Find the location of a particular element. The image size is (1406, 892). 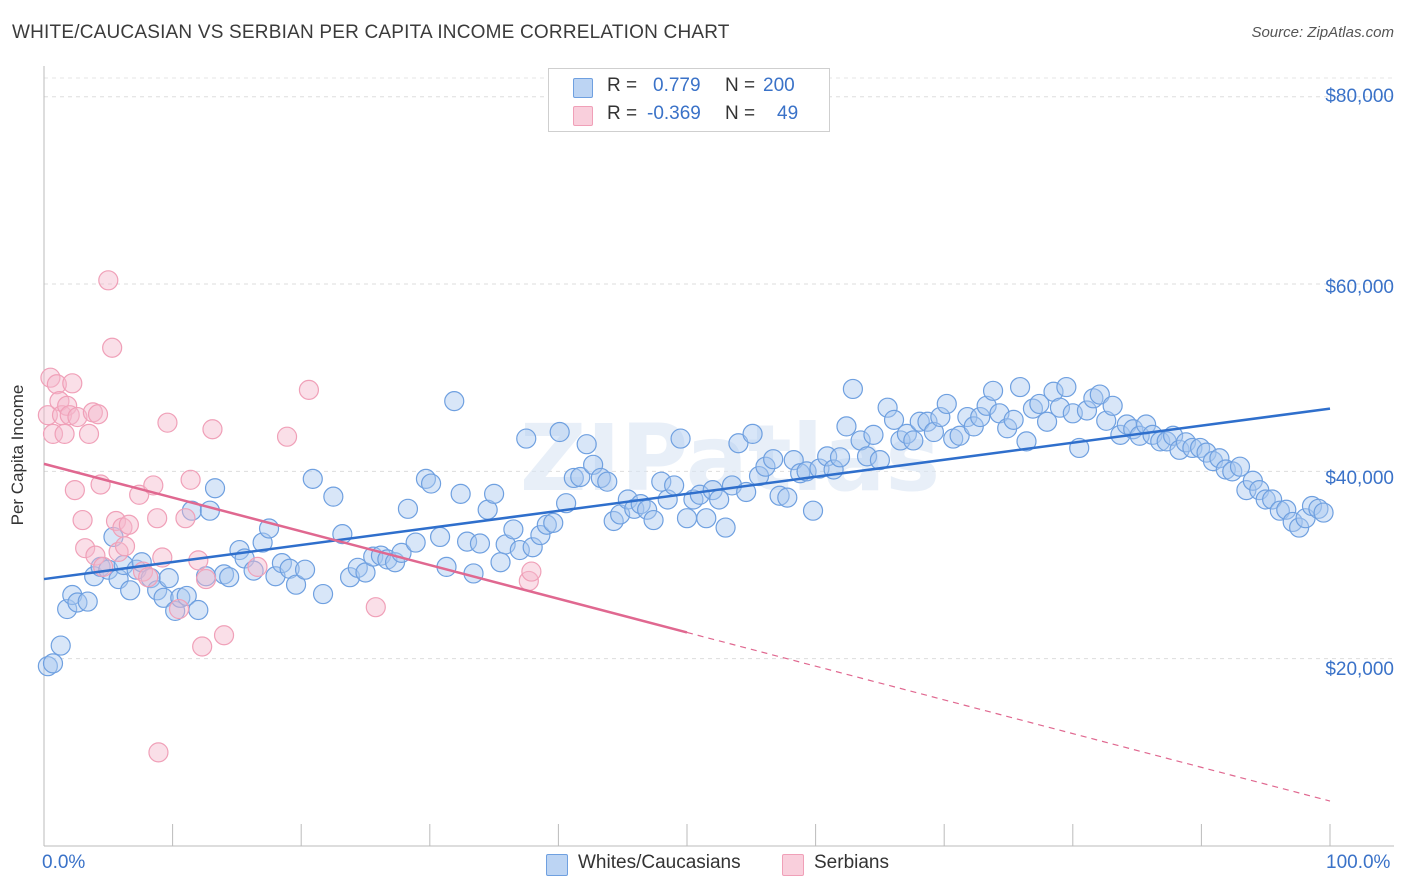

y-tick-40000: $40,000 is located at coordinates (1359, 478).